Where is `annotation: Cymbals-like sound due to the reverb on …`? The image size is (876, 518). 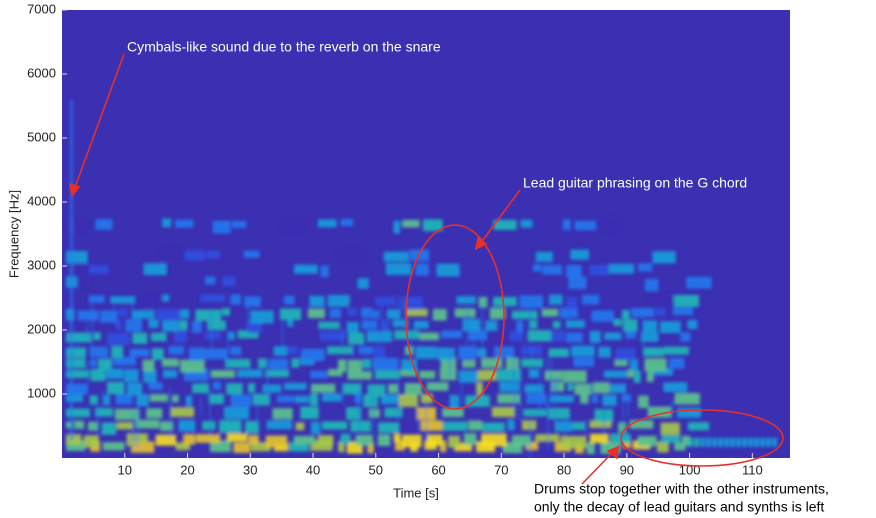 annotation: Cymbals-like sound due to the reverb on … is located at coordinates (284, 47).